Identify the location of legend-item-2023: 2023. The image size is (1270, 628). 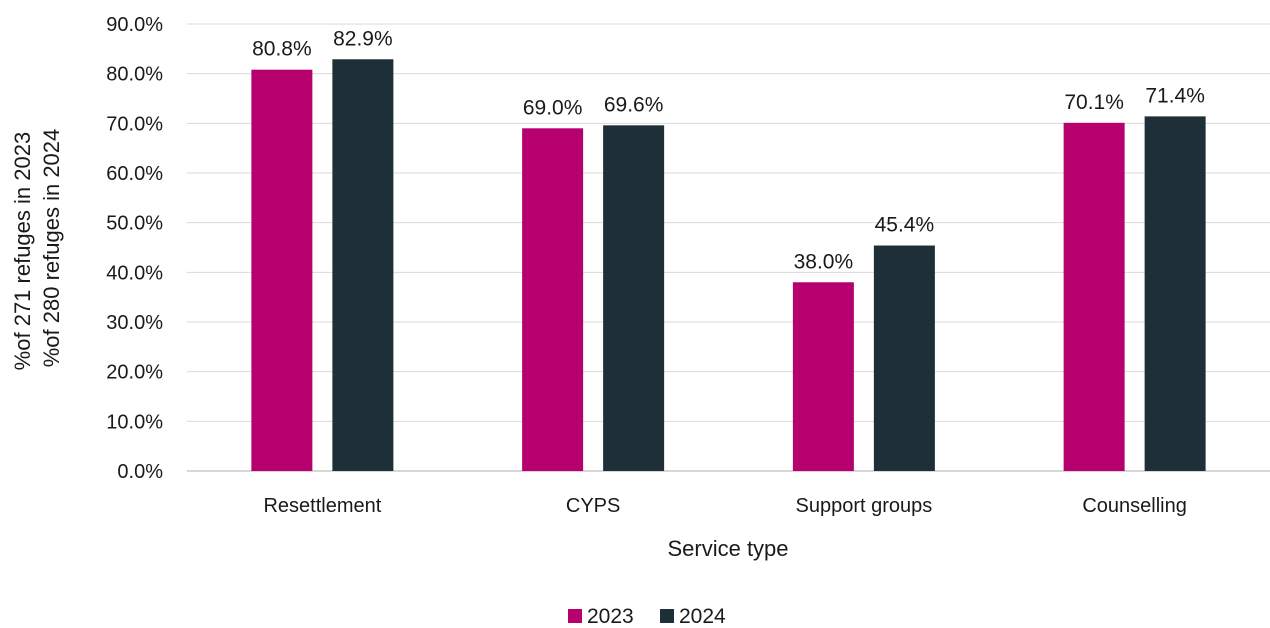
(601, 616).